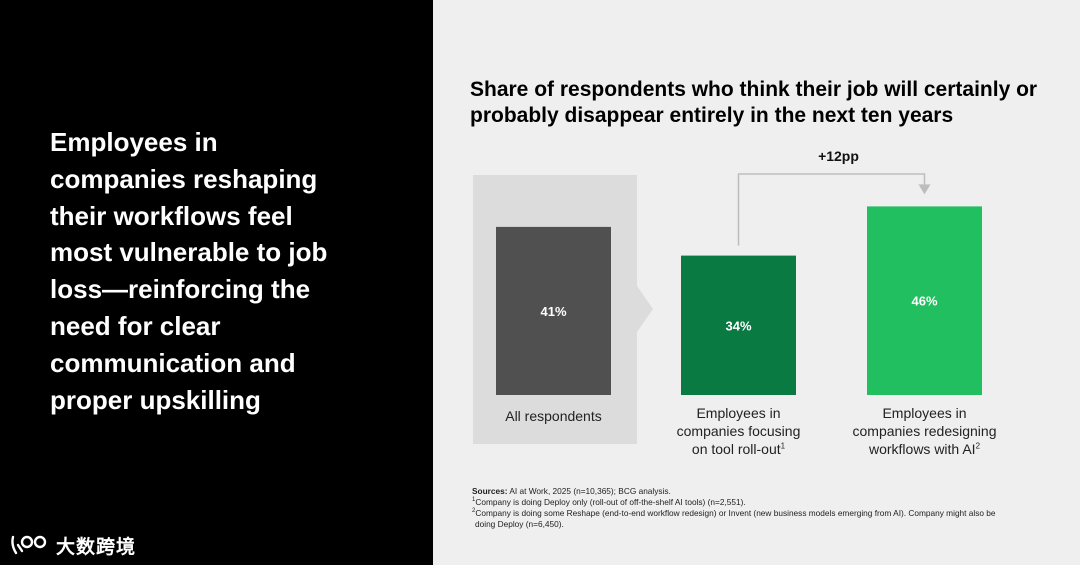 The height and width of the screenshot is (565, 1080). I want to click on category-label-1: All respondents, so click(553, 416).